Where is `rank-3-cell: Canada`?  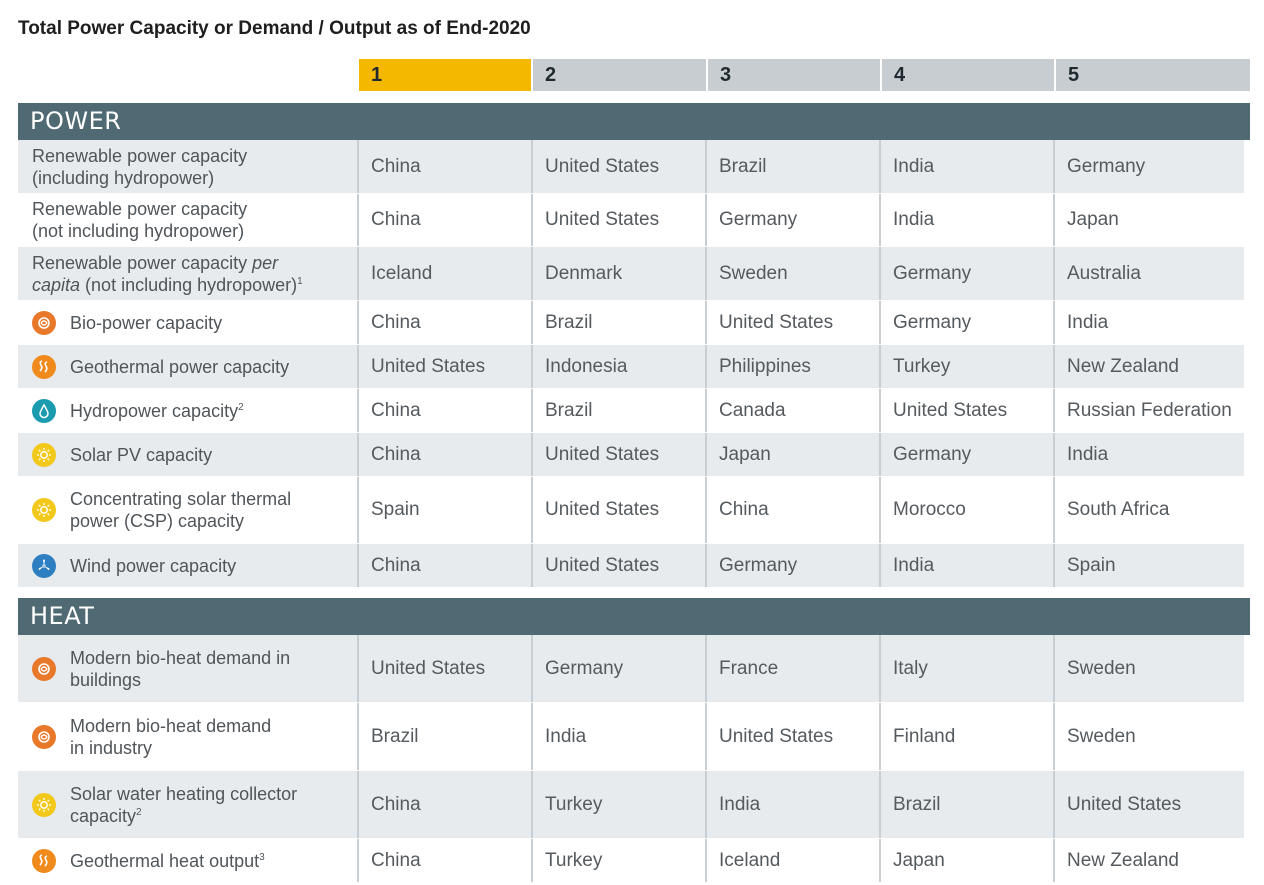 rank-3-cell: Canada is located at coordinates (794, 410).